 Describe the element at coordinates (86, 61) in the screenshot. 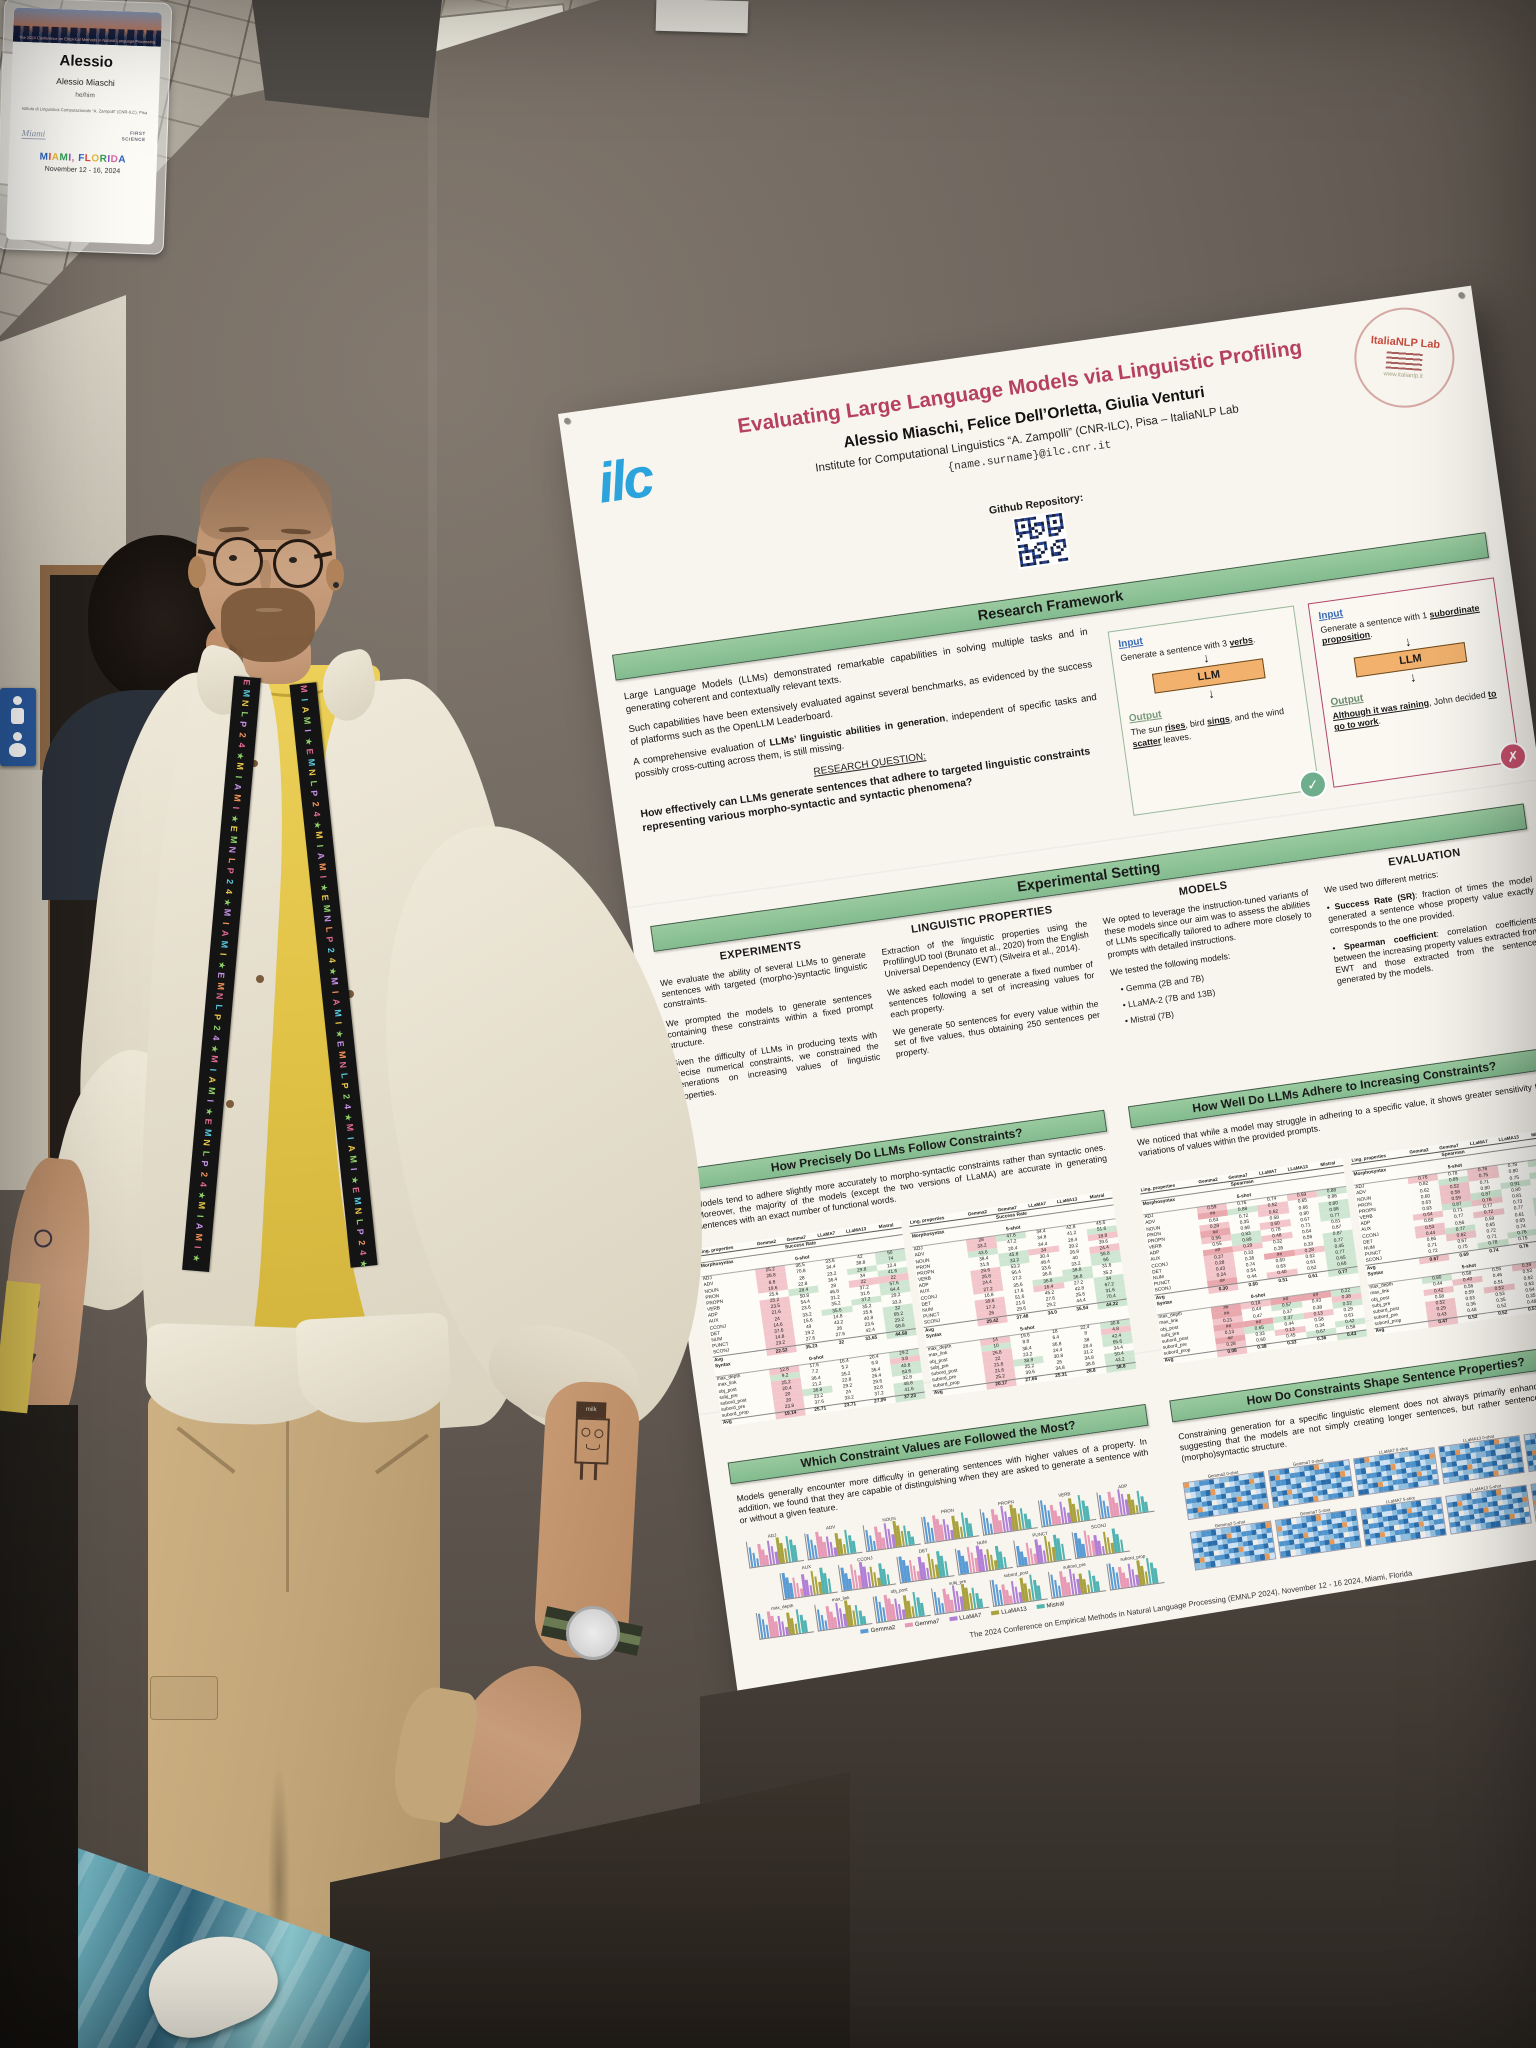

I see `badge-name: Alessio` at that location.